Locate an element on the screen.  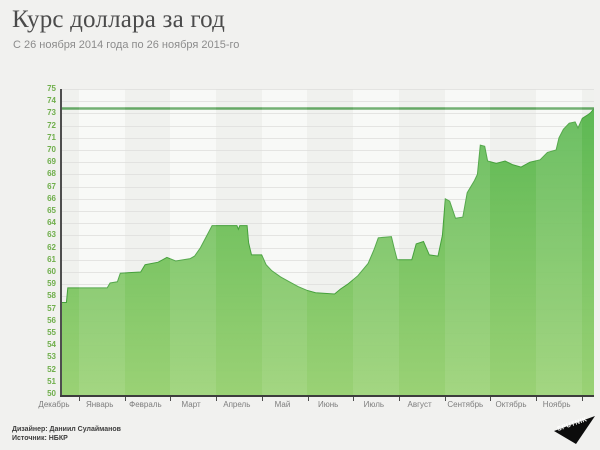
y-tick-label: 50 is located at coordinates (51, 393).